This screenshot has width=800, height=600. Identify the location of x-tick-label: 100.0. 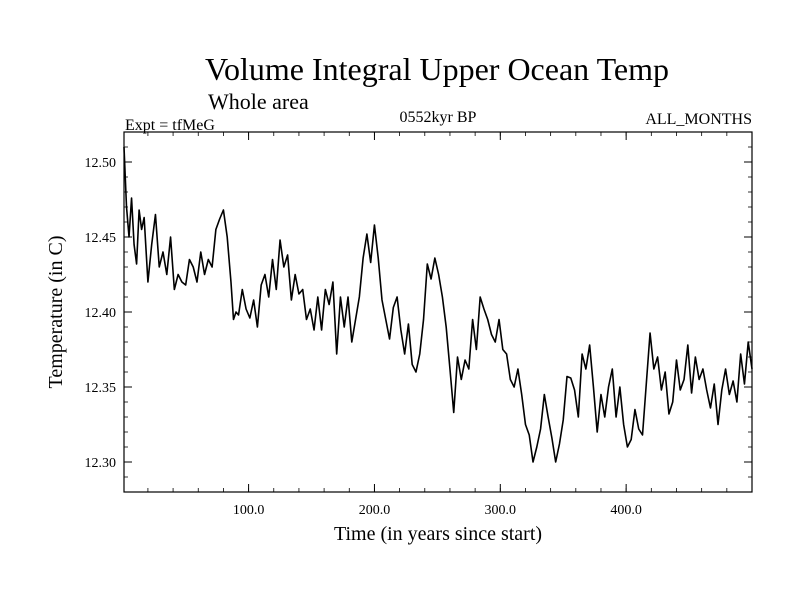
(249, 510).